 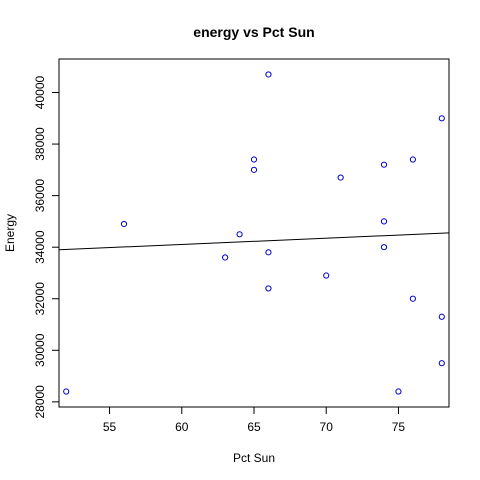 What do you see at coordinates (110, 427) in the screenshot?
I see `x-tick-label: 55` at bounding box center [110, 427].